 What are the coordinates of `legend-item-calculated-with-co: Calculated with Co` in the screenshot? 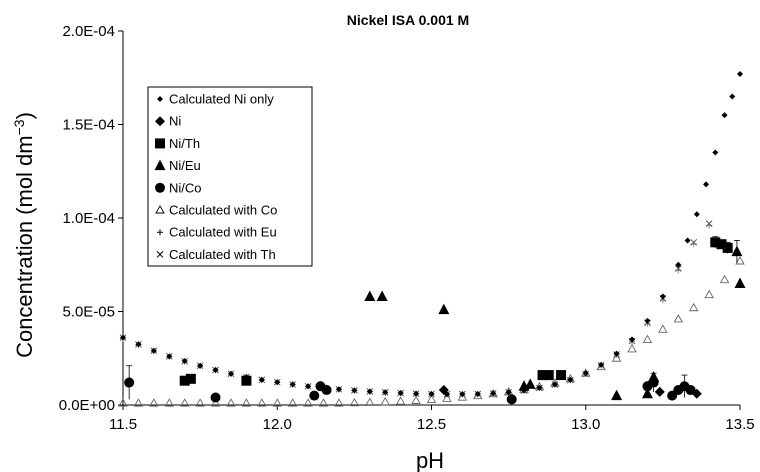 It's located at (216, 210).